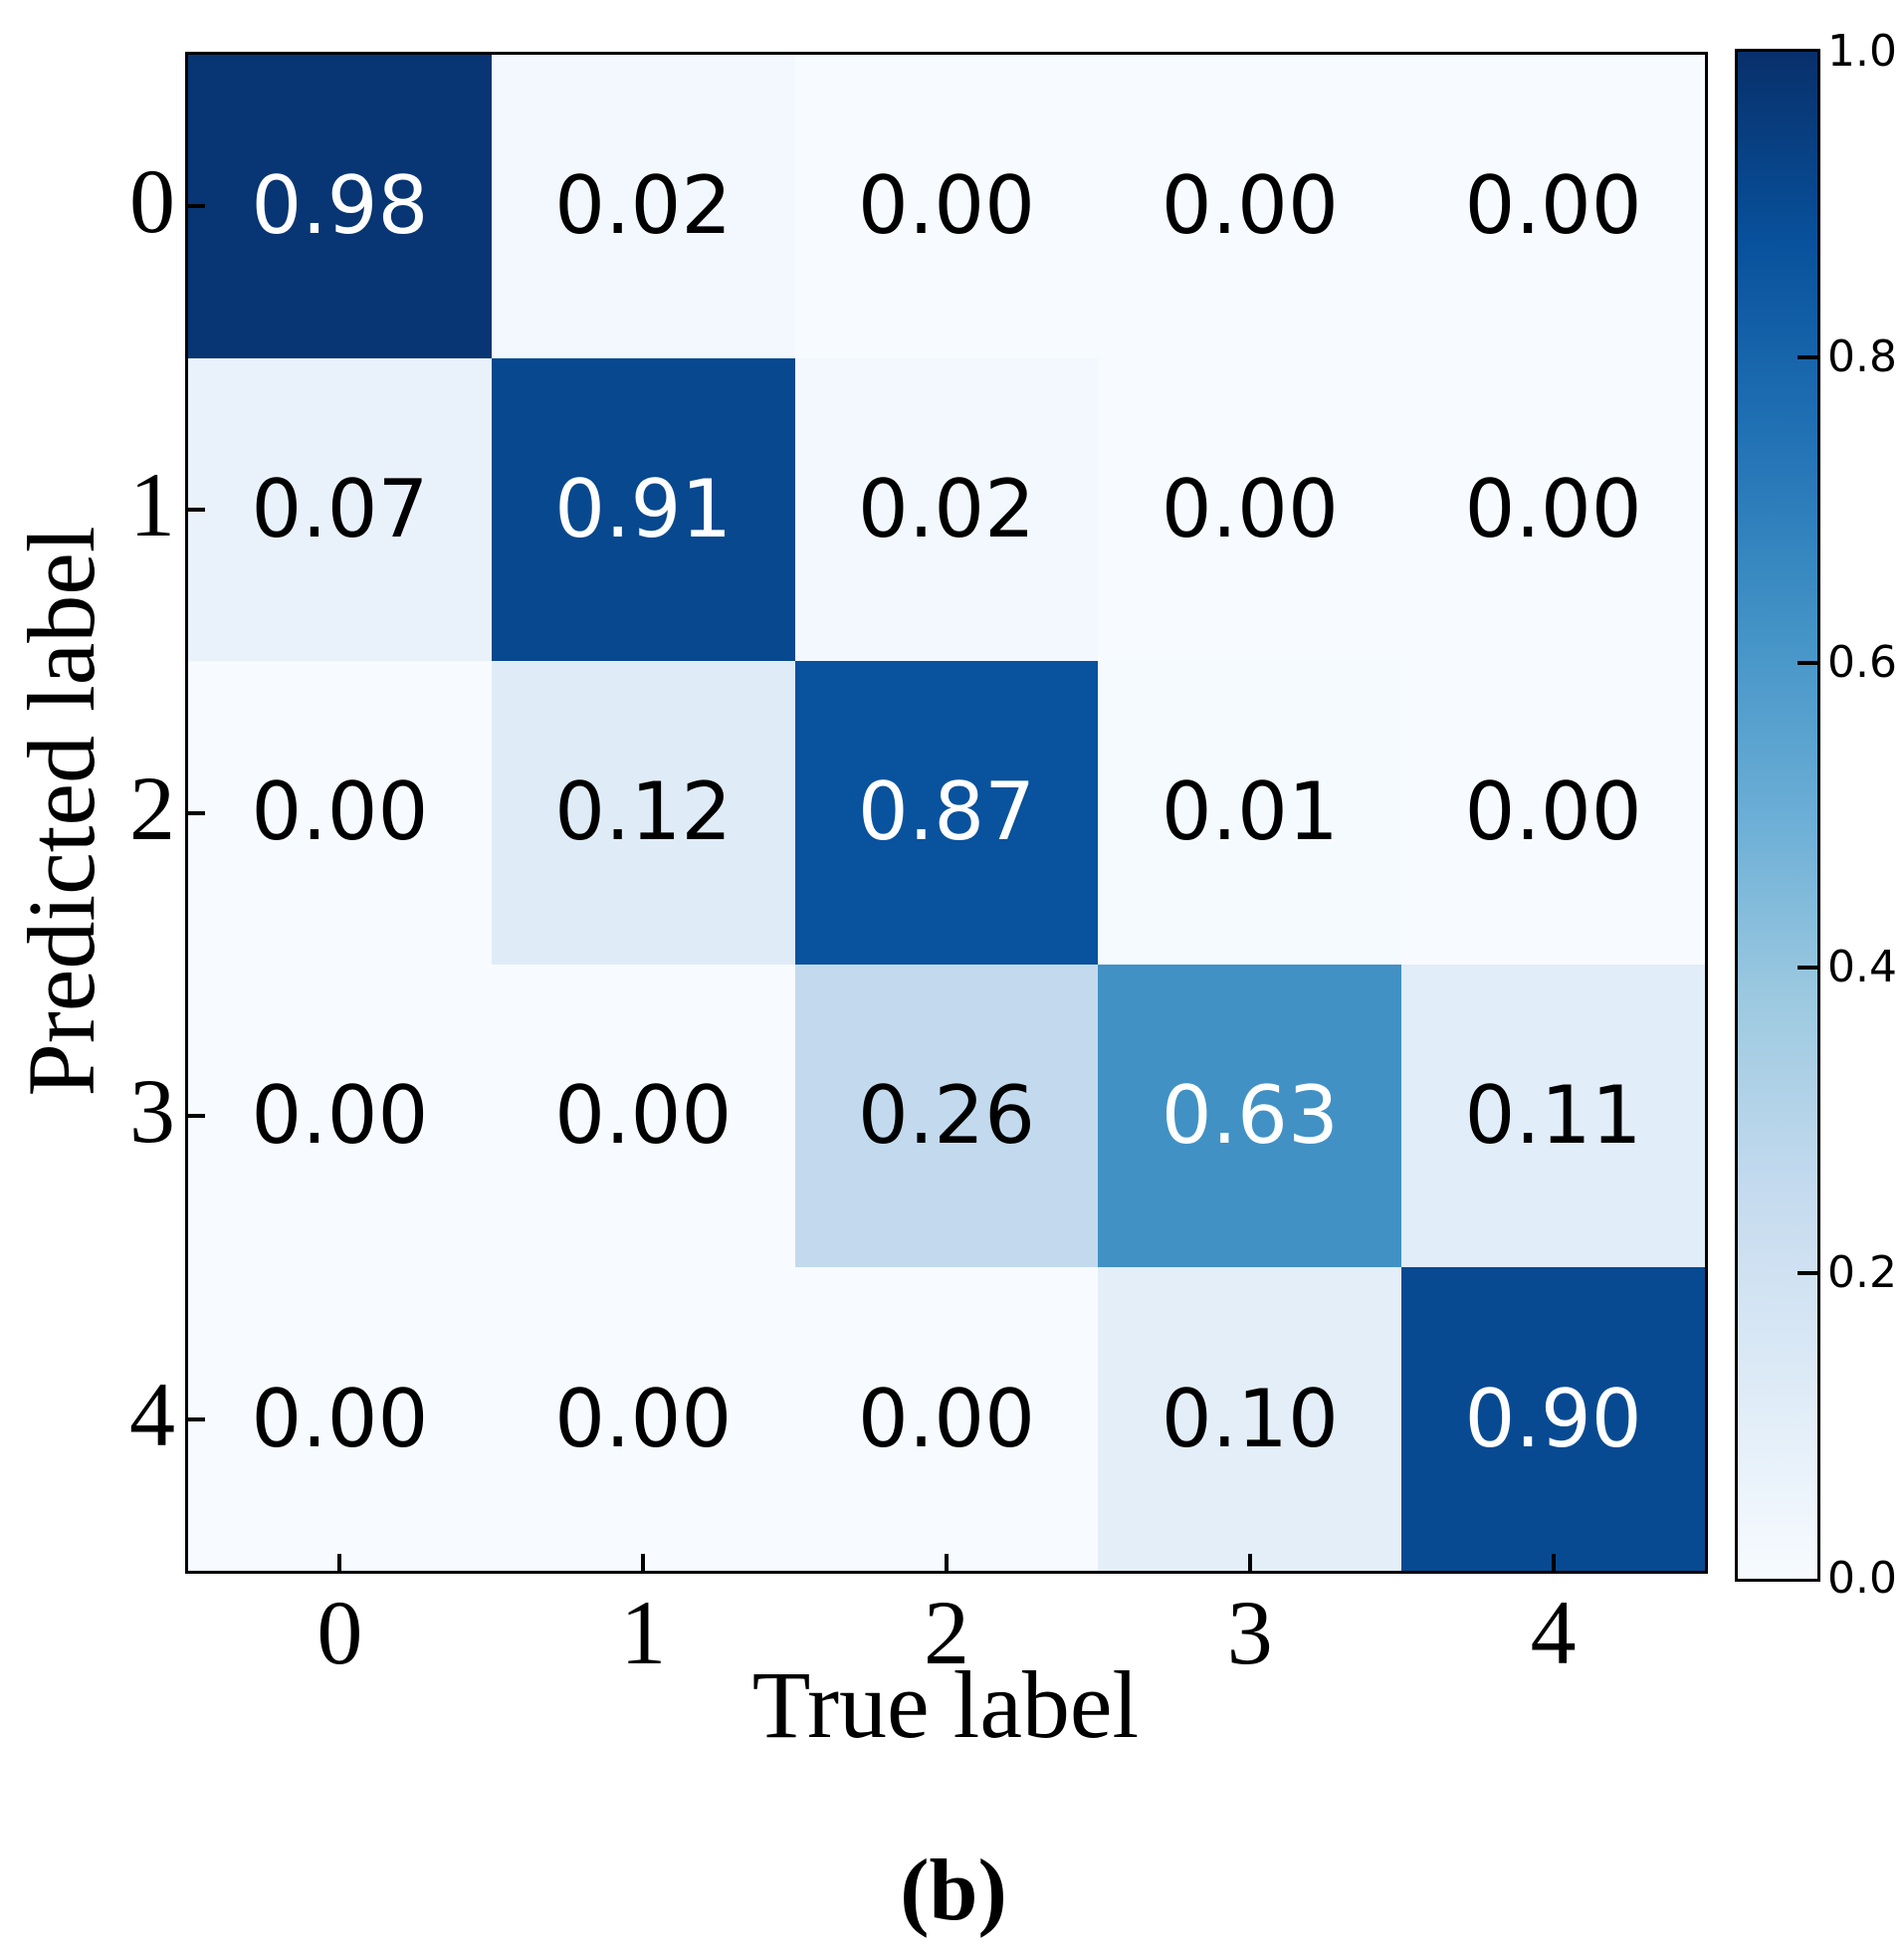  Describe the element at coordinates (953, 1891) in the screenshot. I see `figure-caption: (b)` at that location.